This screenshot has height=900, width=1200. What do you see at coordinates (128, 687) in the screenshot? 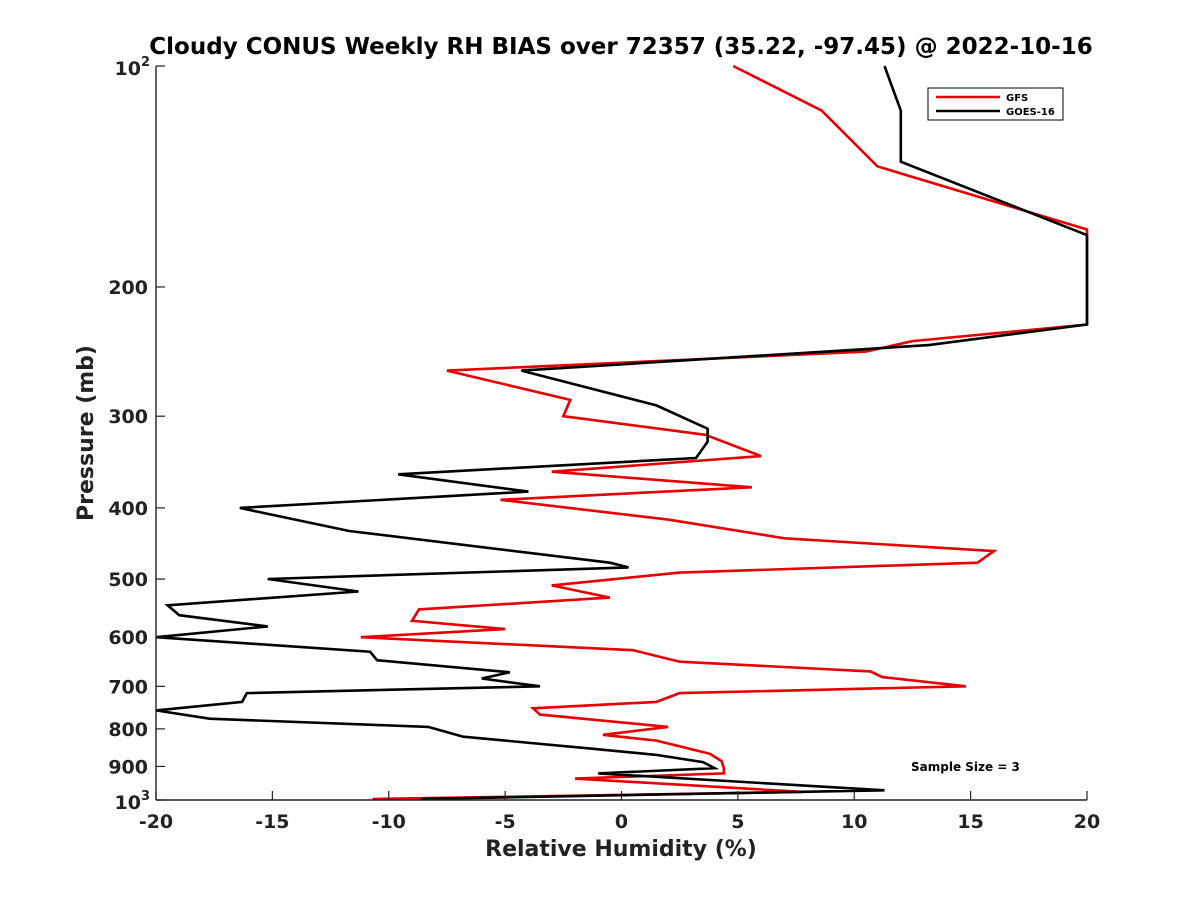
I see `y-tick-label: 700` at bounding box center [128, 687].